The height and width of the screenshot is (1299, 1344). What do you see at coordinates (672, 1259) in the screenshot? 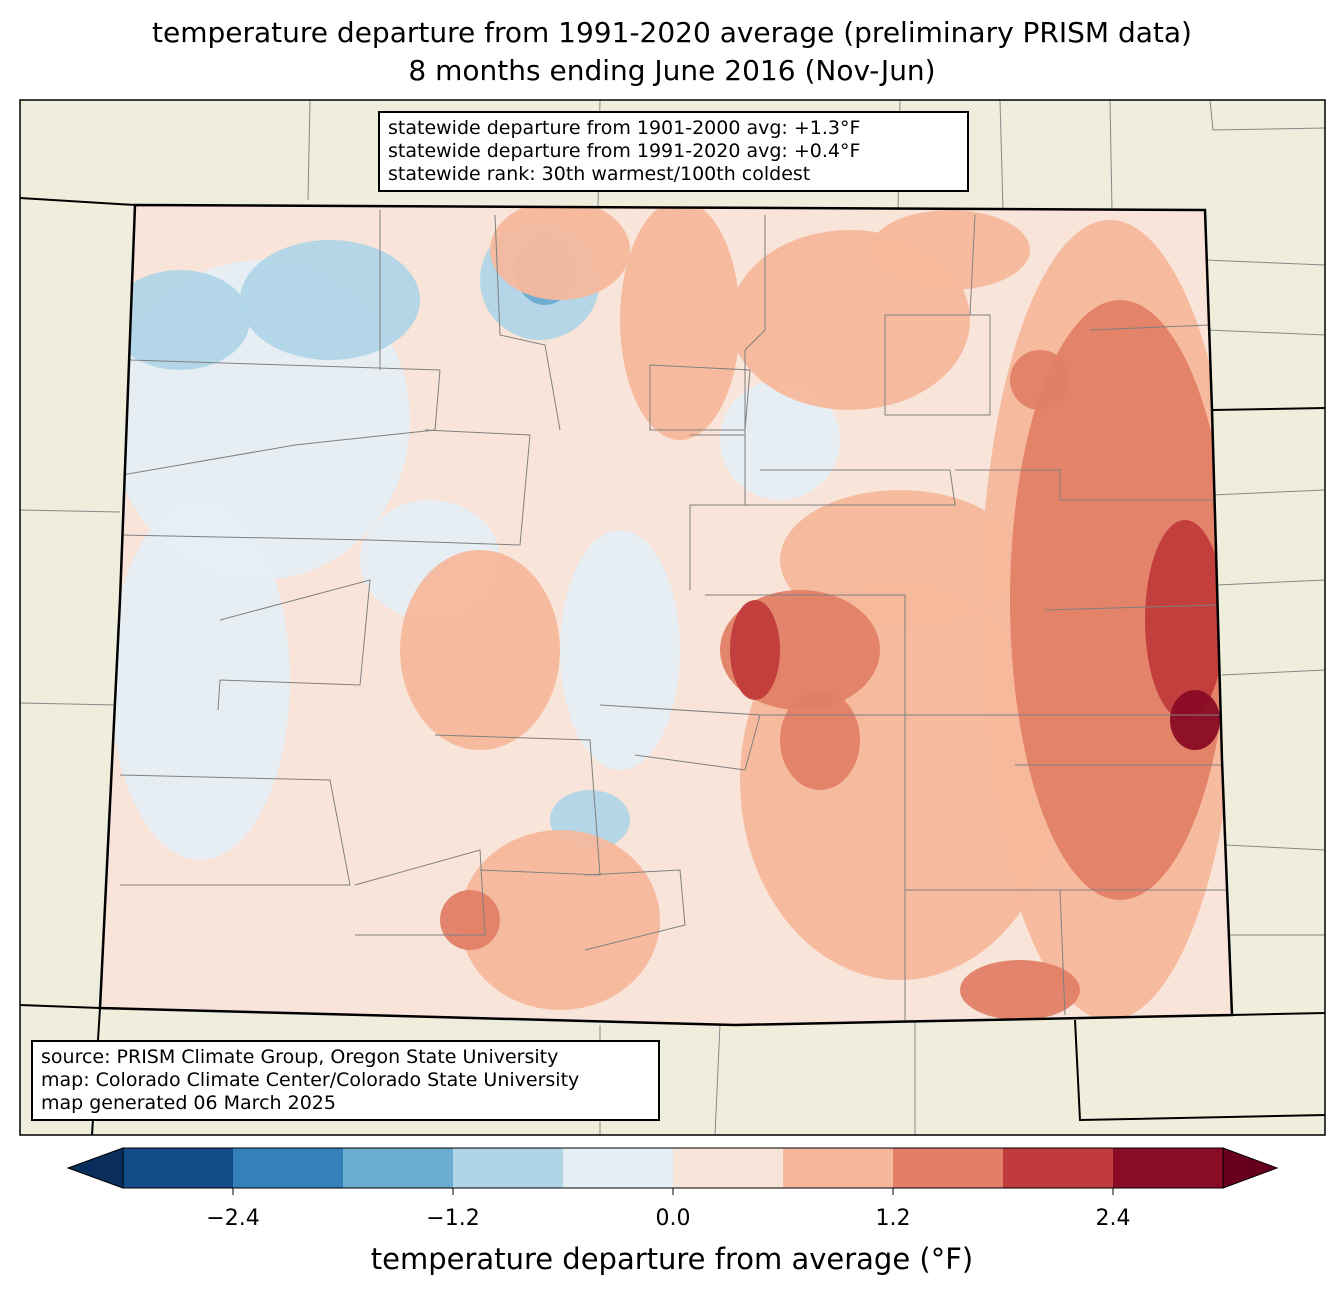
I see `colorbar-label: temperature departure from average (°F)` at bounding box center [672, 1259].